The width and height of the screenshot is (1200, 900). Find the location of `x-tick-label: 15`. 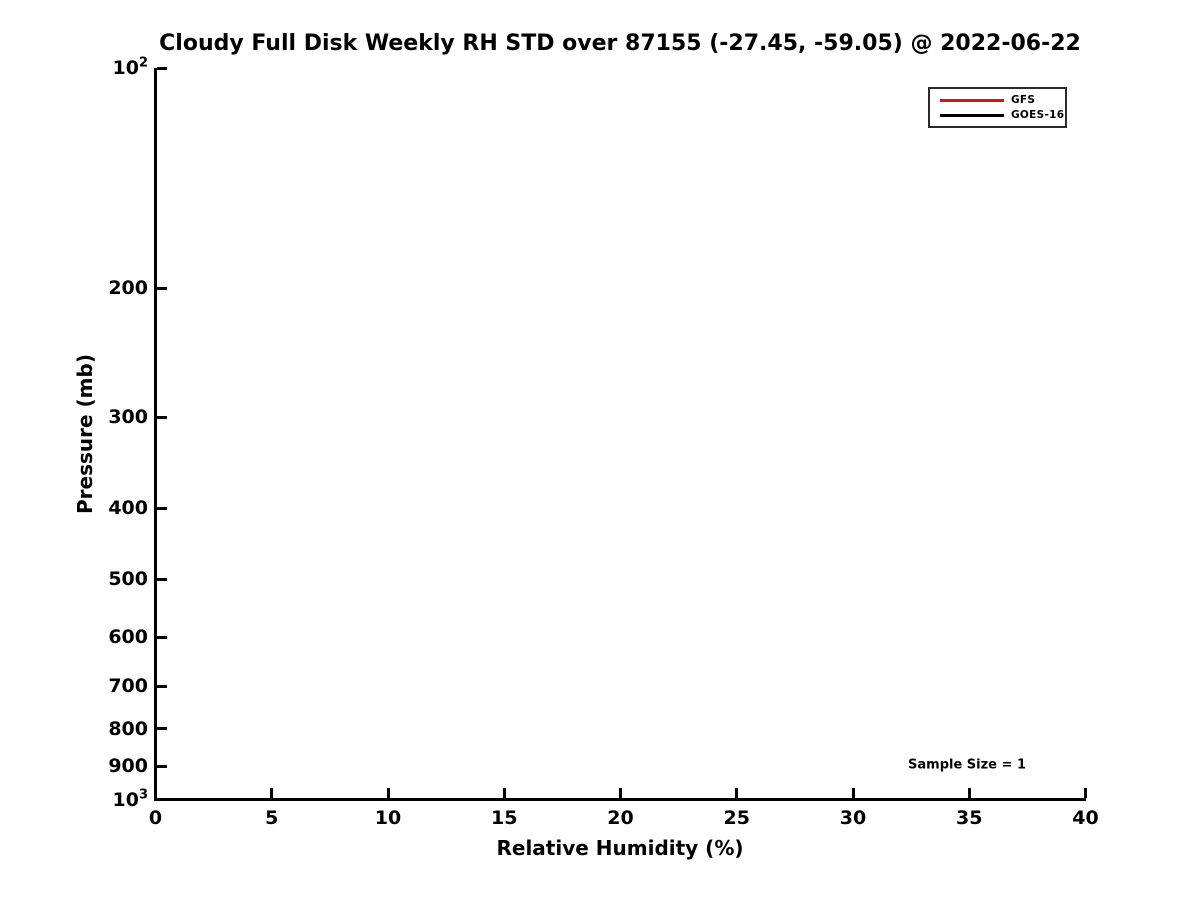

x-tick-label: 15 is located at coordinates (504, 818).